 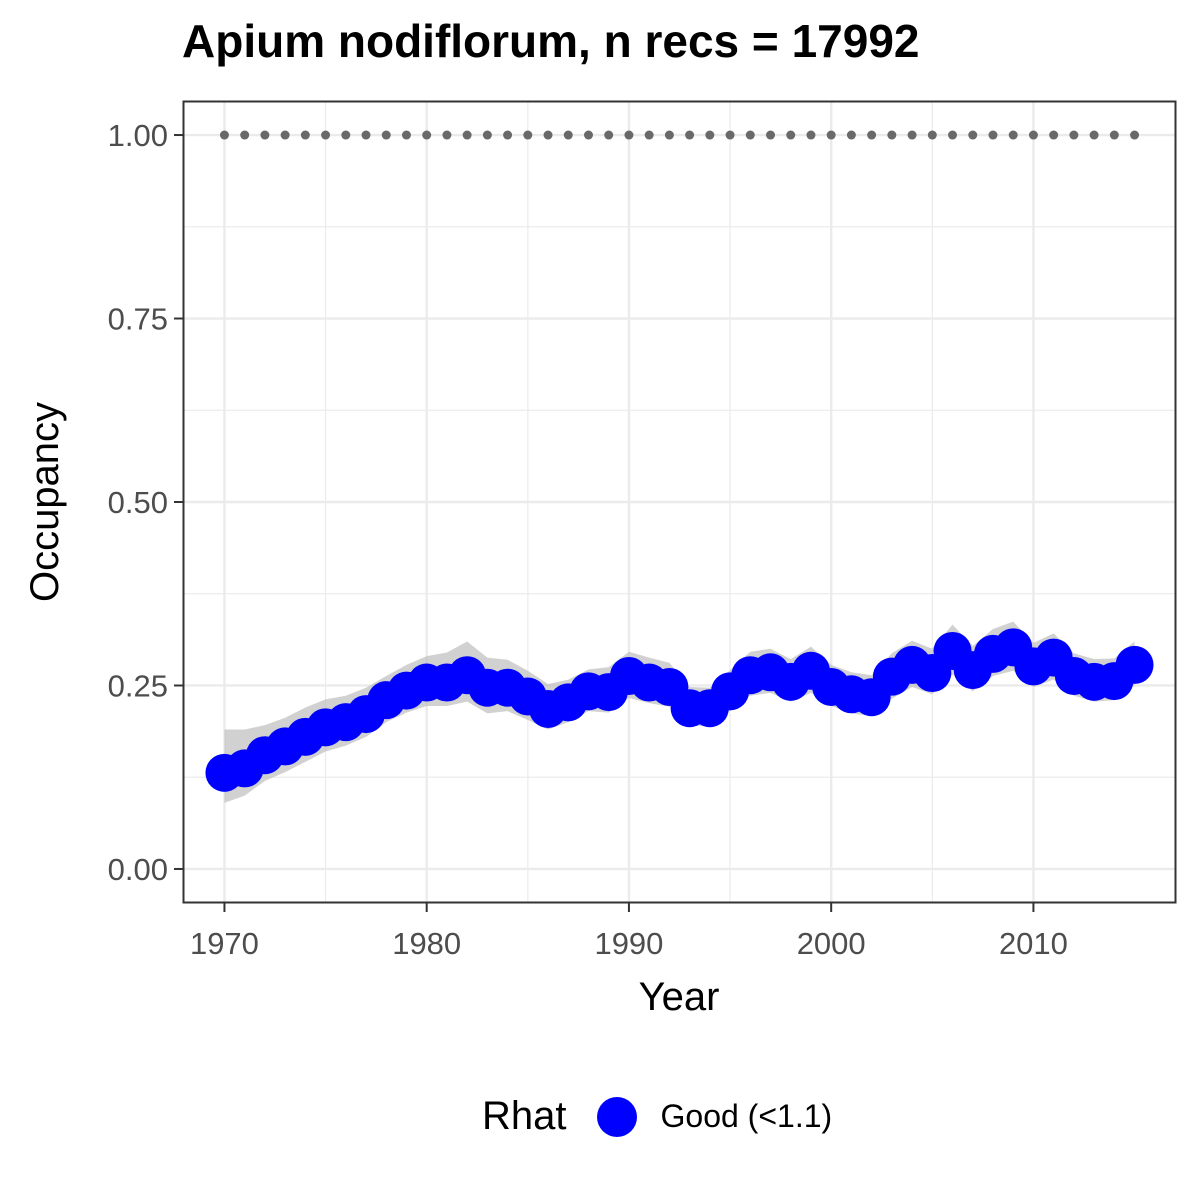 I want to click on x-axis: 1970 1980 1990 2000 2010, so click(x=629, y=931).